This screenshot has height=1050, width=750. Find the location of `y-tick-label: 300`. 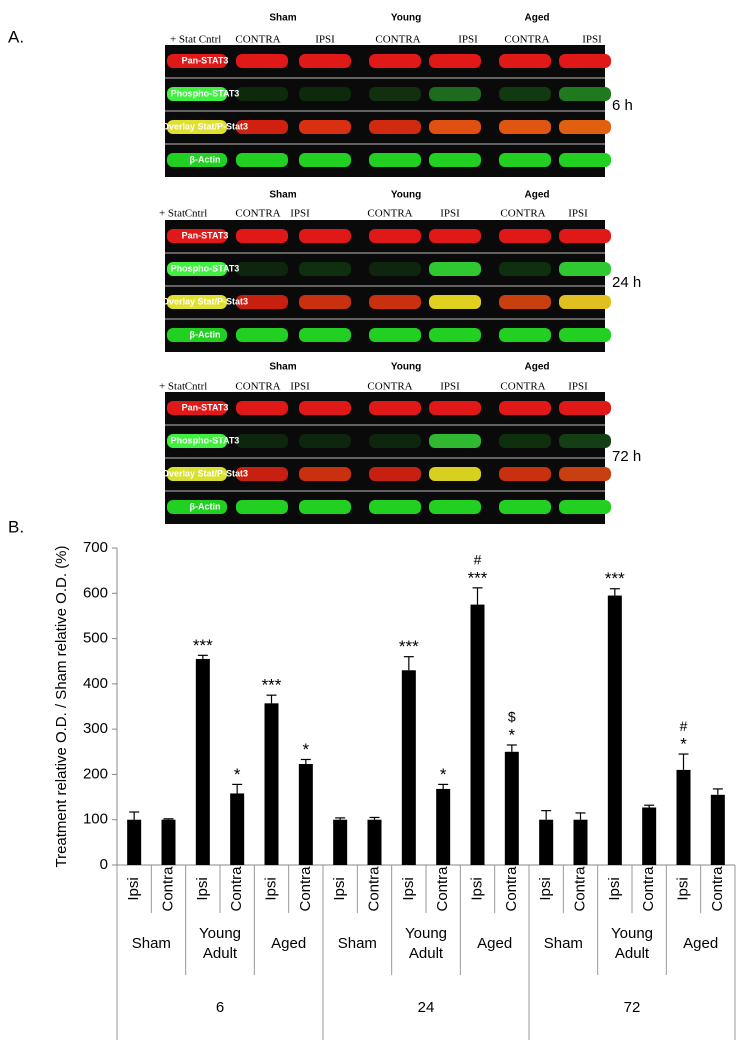

y-tick-label: 300 is located at coordinates (95, 728).